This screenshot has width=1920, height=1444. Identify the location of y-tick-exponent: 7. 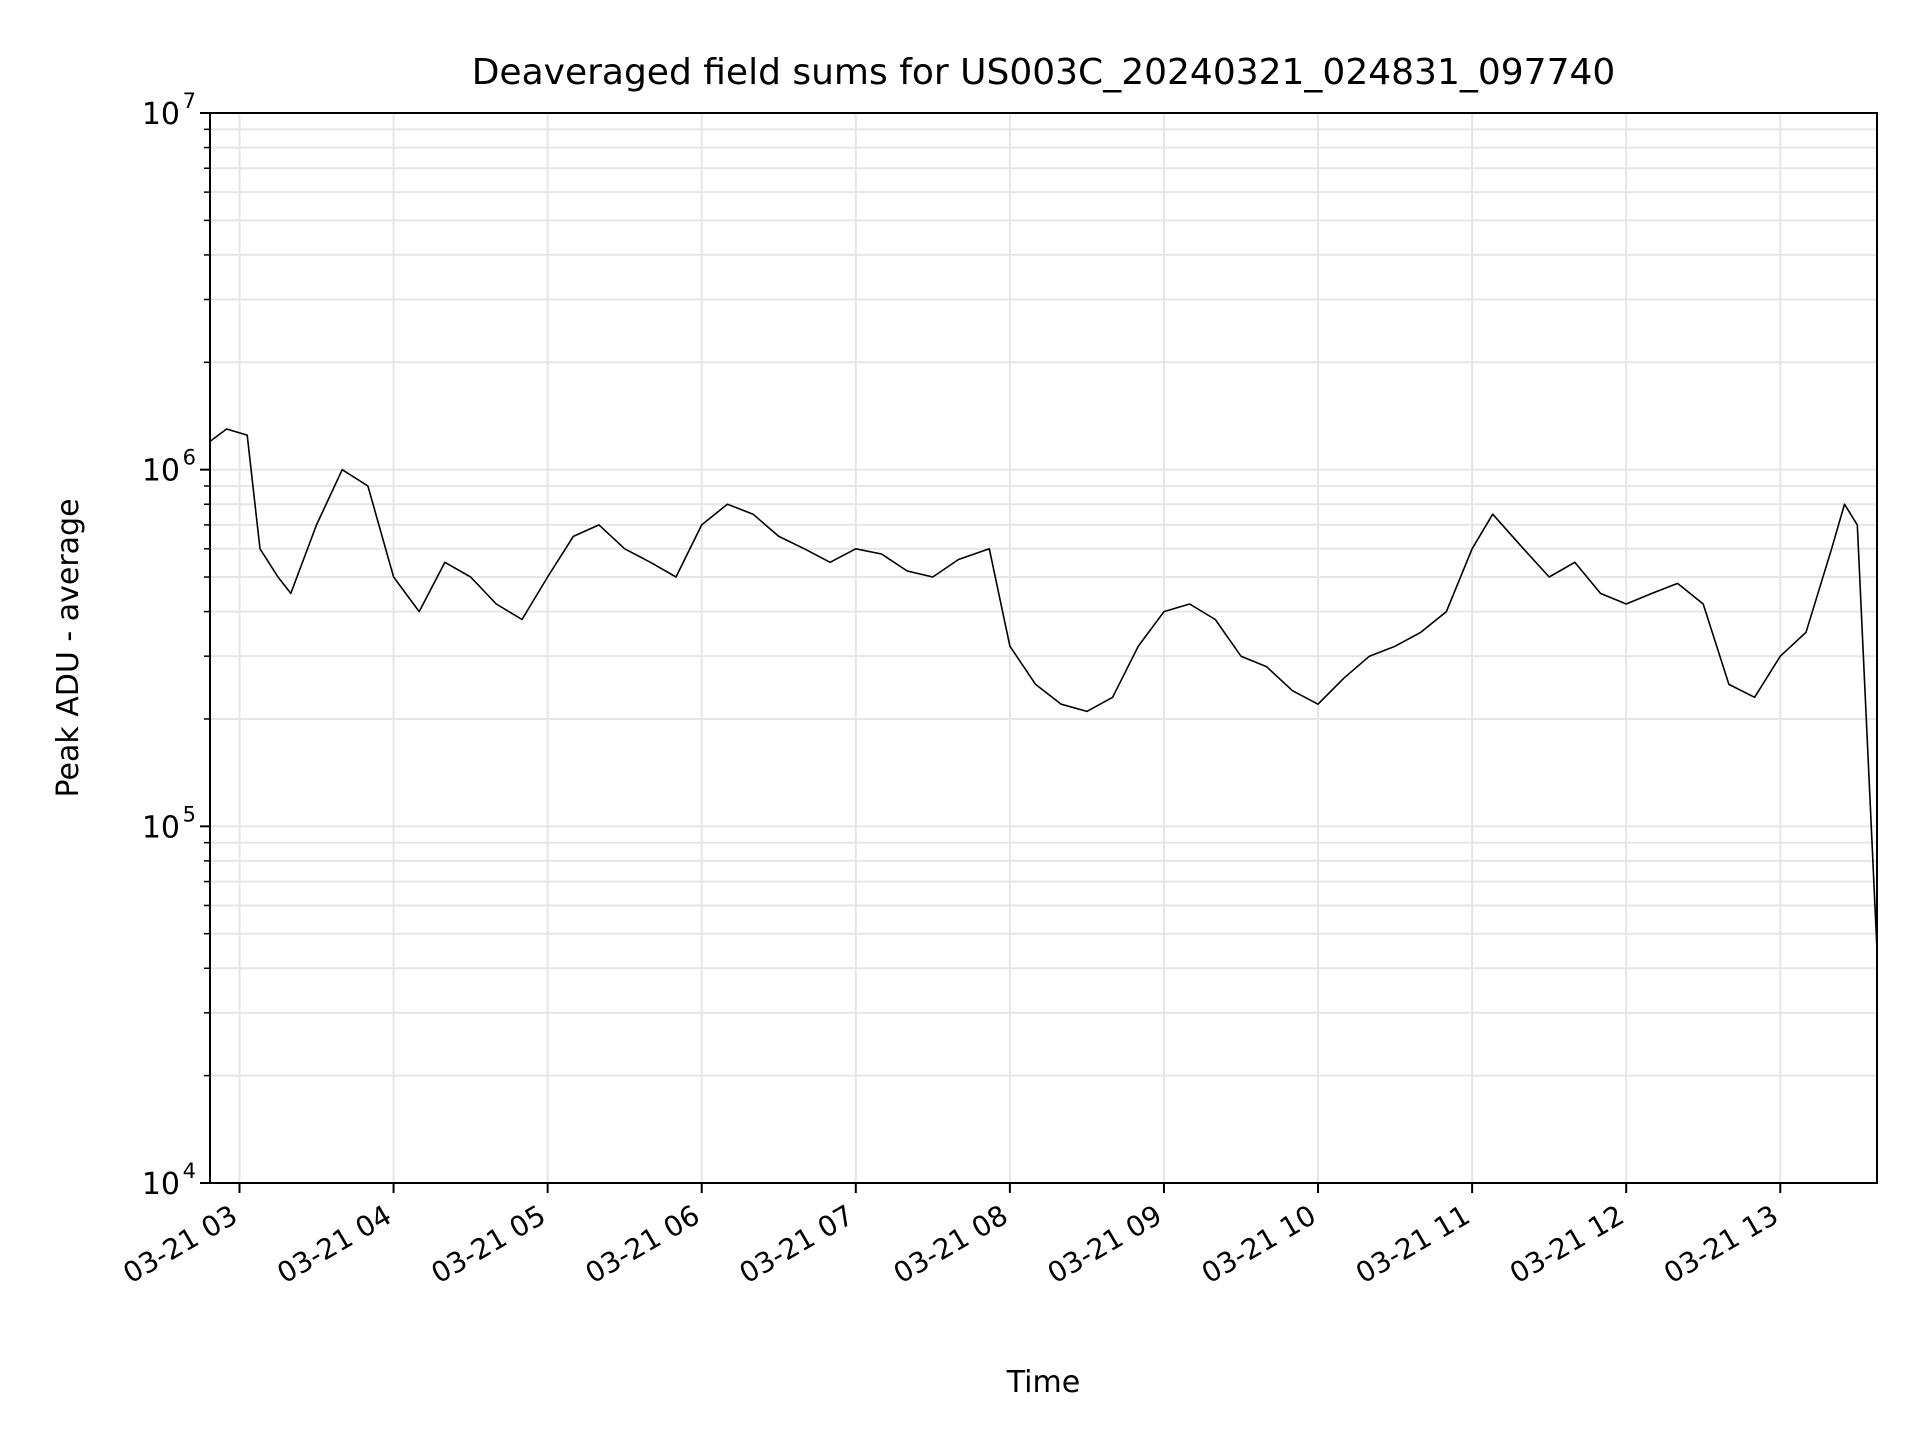
(189, 101).